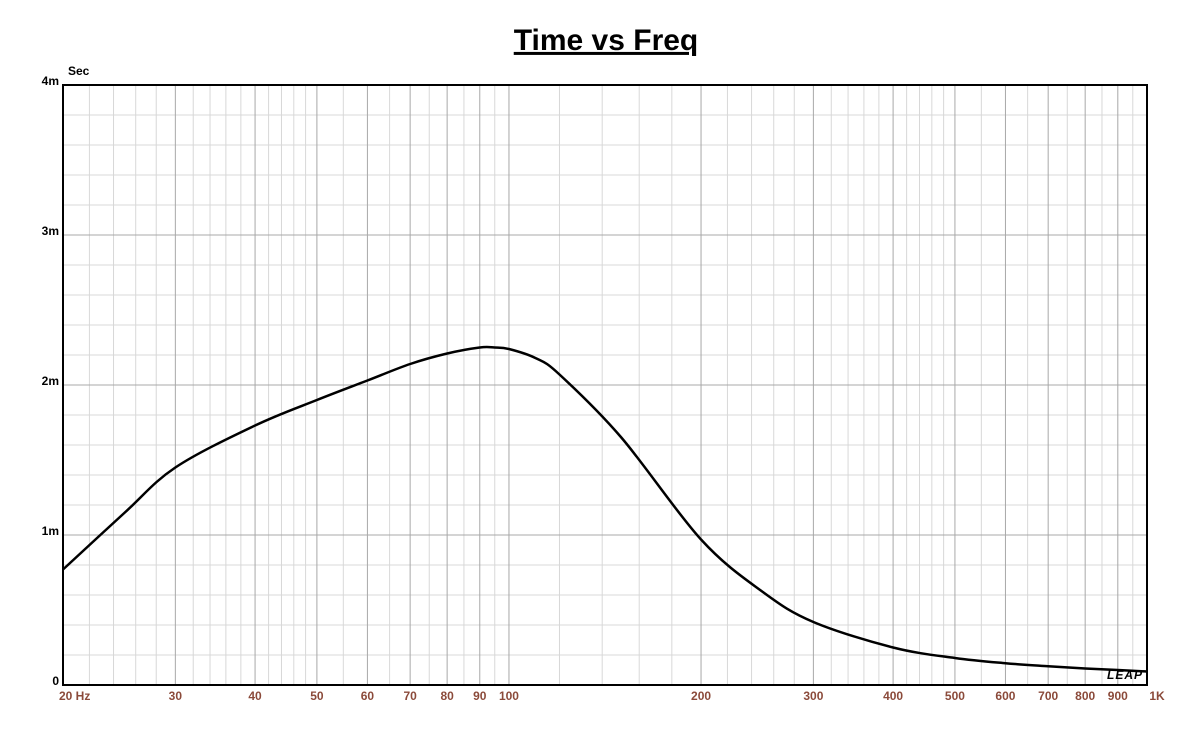 The width and height of the screenshot is (1200, 729). I want to click on x-tick-label: 500, so click(955, 696).